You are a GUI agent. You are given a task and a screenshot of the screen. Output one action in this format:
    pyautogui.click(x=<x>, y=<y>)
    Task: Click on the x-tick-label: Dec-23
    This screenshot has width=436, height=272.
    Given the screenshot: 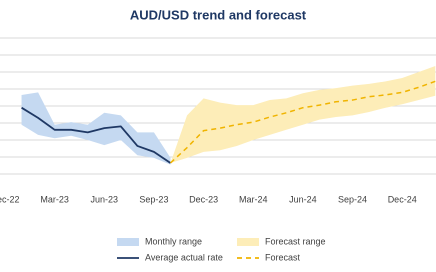 What is the action you would take?
    pyautogui.click(x=203, y=199)
    